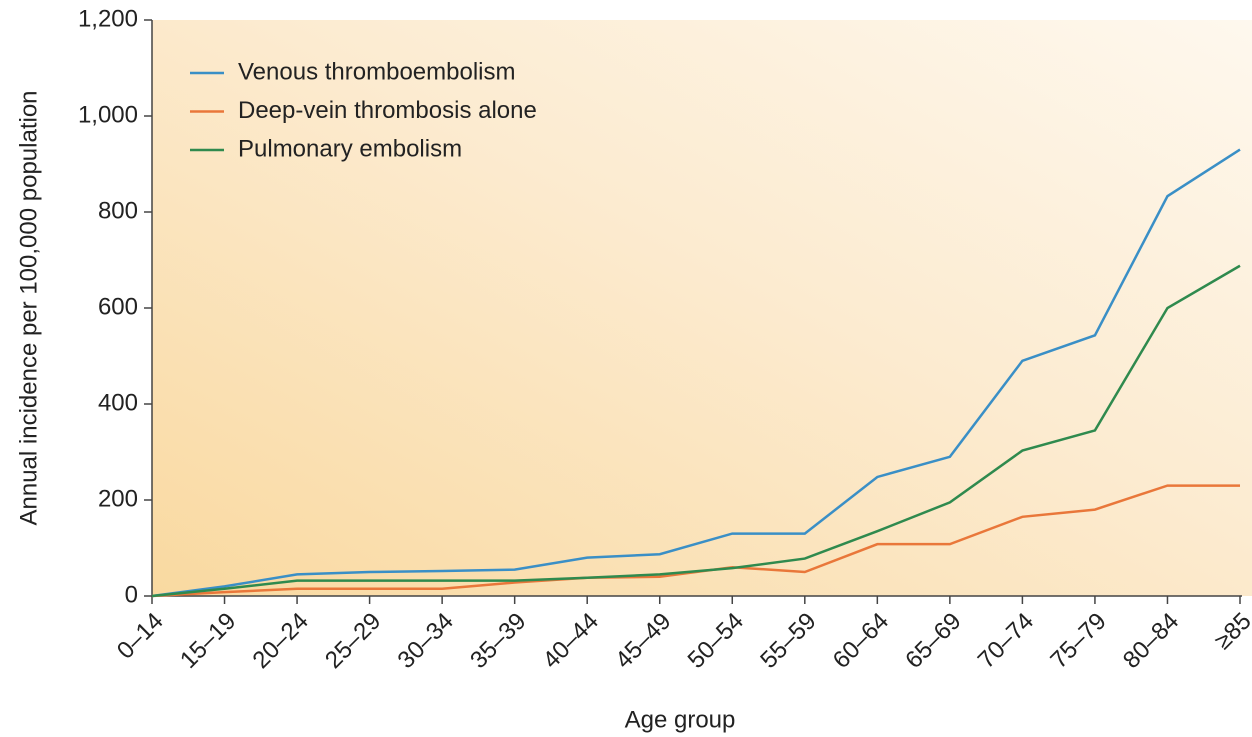 This screenshot has width=1252, height=737. What do you see at coordinates (108, 18) in the screenshot?
I see `y-tick-label: 1,200` at bounding box center [108, 18].